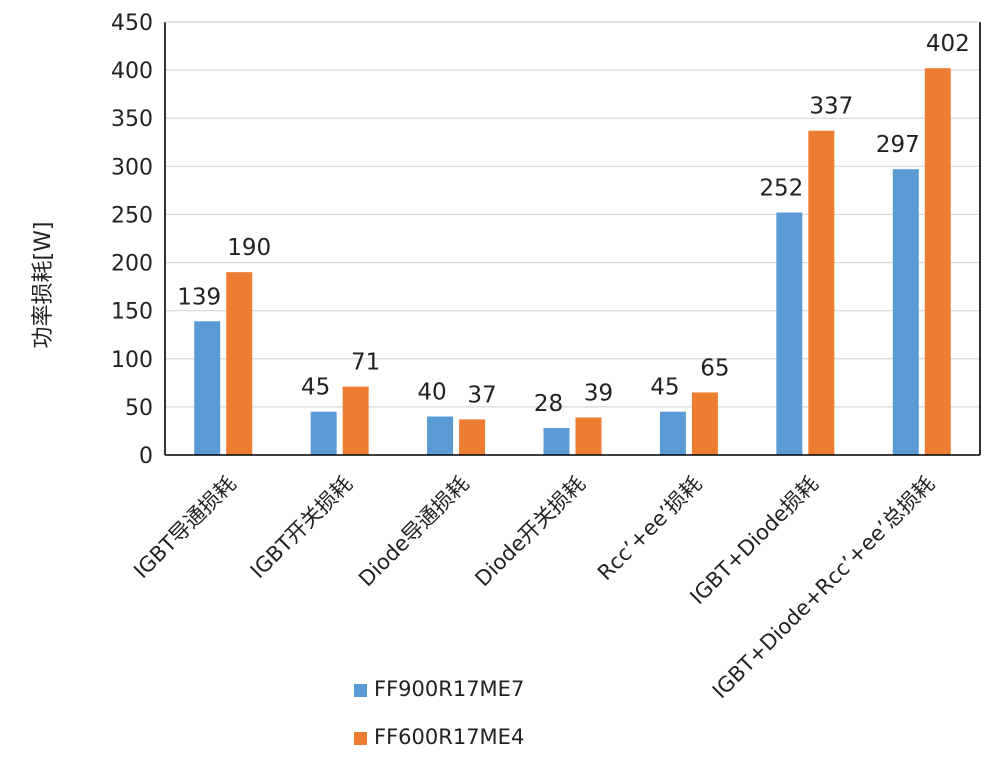  I want to click on legend: FF900R17ME7 FF600R17ME4, so click(439, 713).